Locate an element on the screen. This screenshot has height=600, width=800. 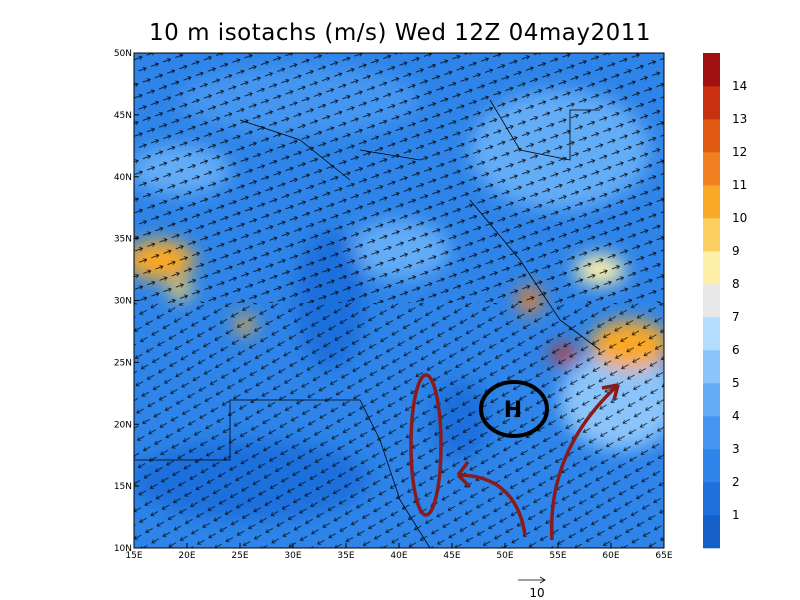
colorbar-label: 1 is located at coordinates (736, 515).